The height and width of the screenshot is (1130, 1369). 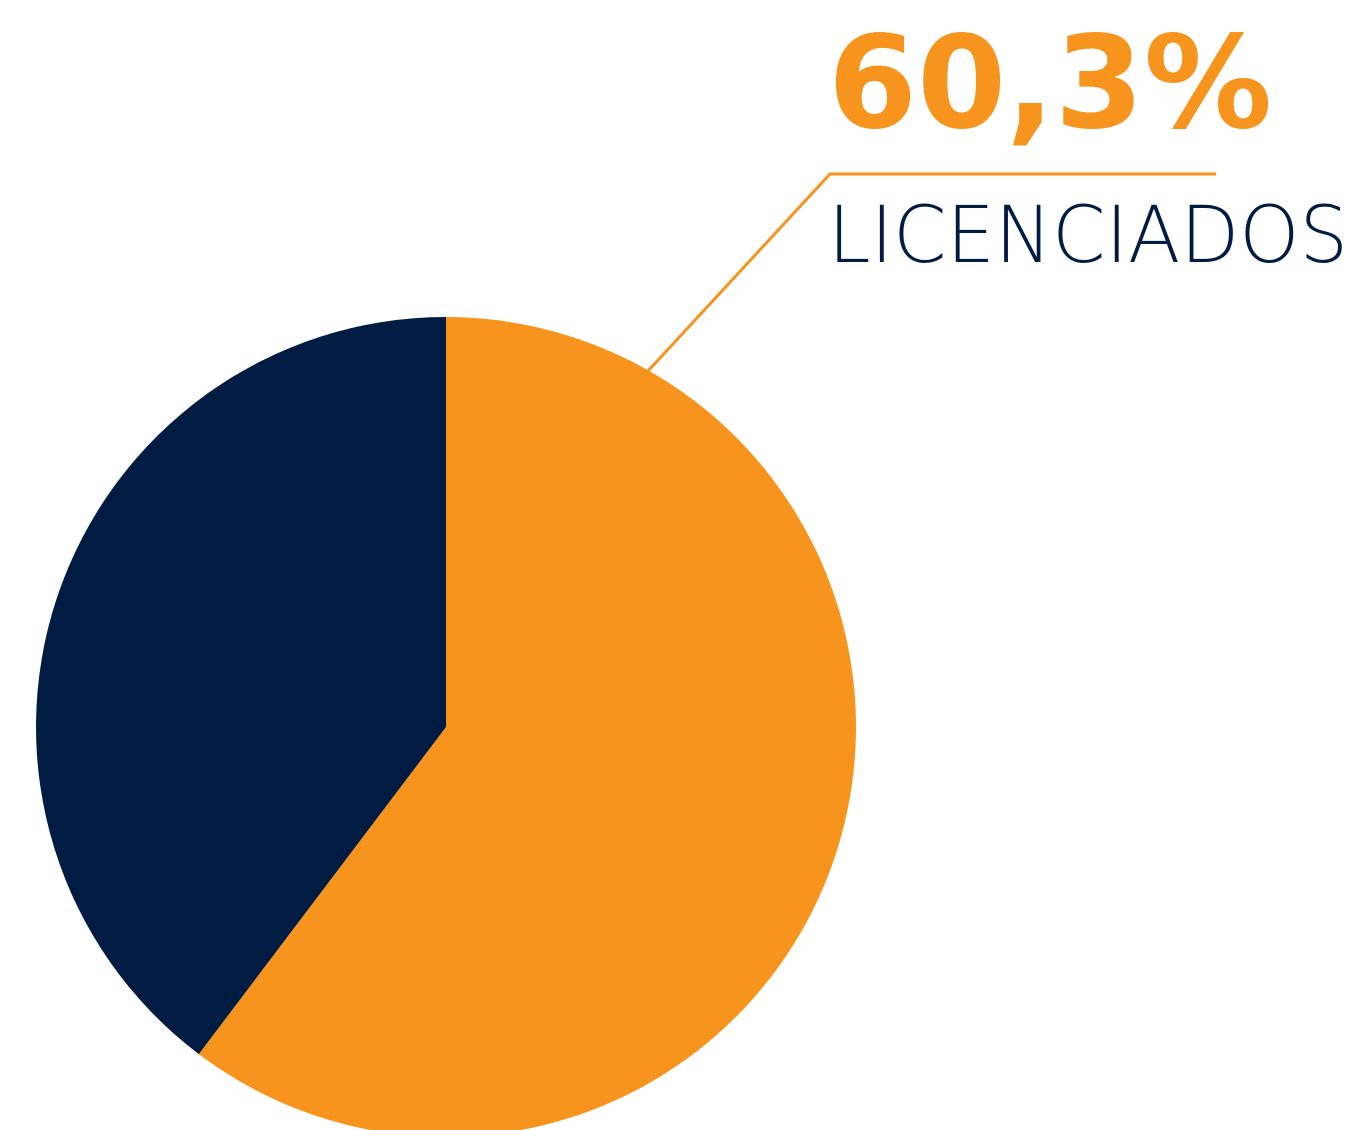 I want to click on category-label: LICENCIADOS, so click(x=1088, y=236).